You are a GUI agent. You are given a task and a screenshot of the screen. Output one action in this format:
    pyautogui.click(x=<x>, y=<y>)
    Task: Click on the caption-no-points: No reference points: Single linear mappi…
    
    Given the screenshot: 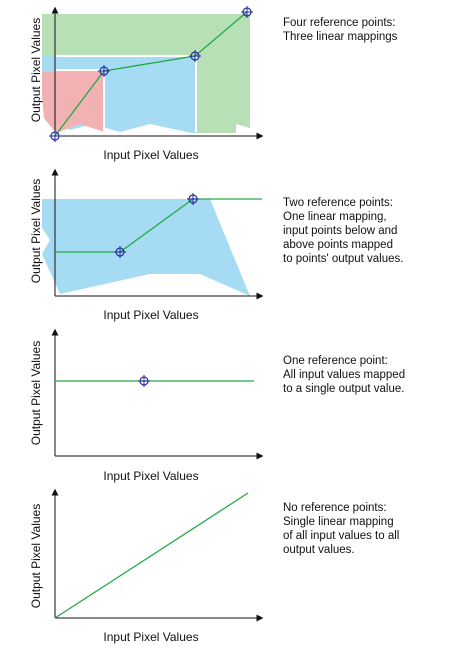 What is the action you would take?
    pyautogui.click(x=368, y=529)
    